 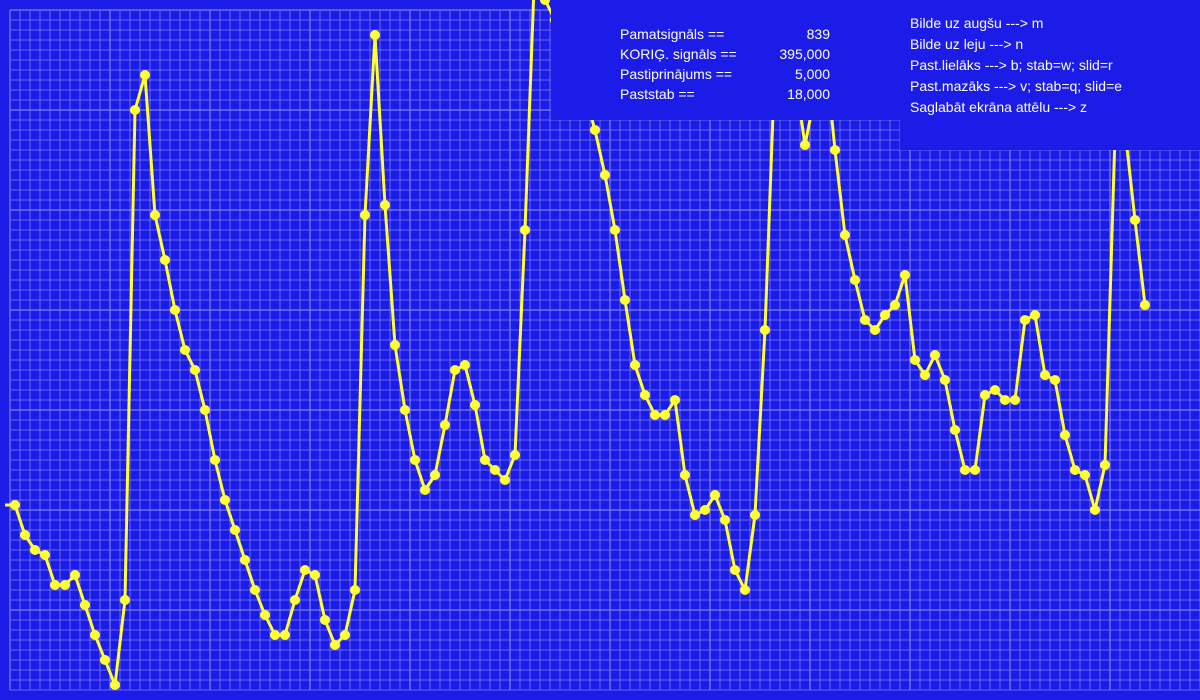 What do you see at coordinates (967, 44) in the screenshot?
I see `shortcut-image-down: Bilde uz leju ---> n` at bounding box center [967, 44].